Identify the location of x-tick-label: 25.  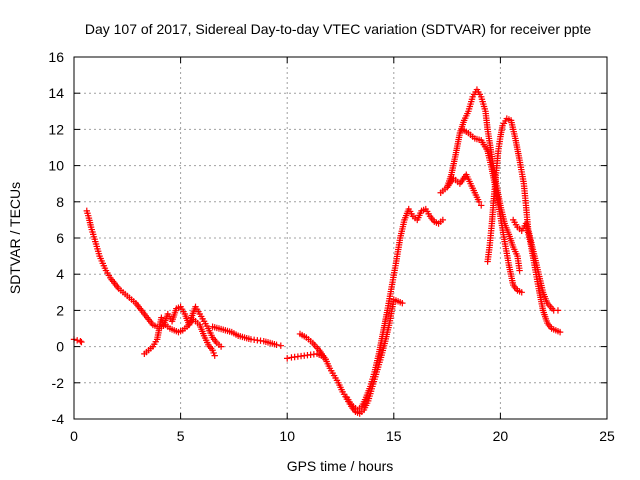
(607, 436).